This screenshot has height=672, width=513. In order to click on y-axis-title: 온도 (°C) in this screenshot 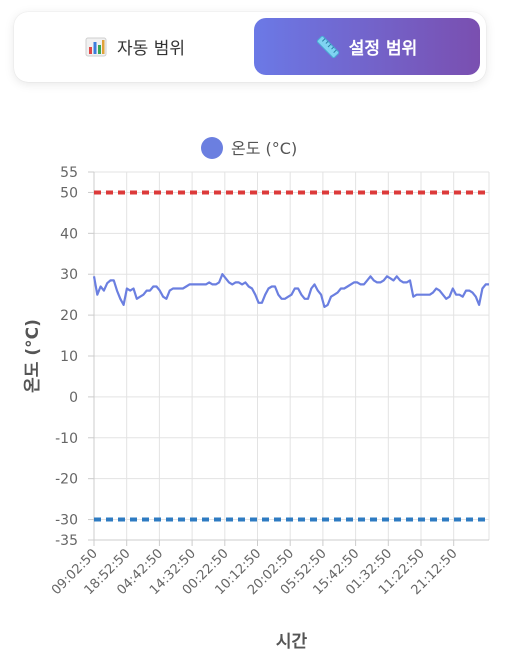, I will do `click(33, 356)`.